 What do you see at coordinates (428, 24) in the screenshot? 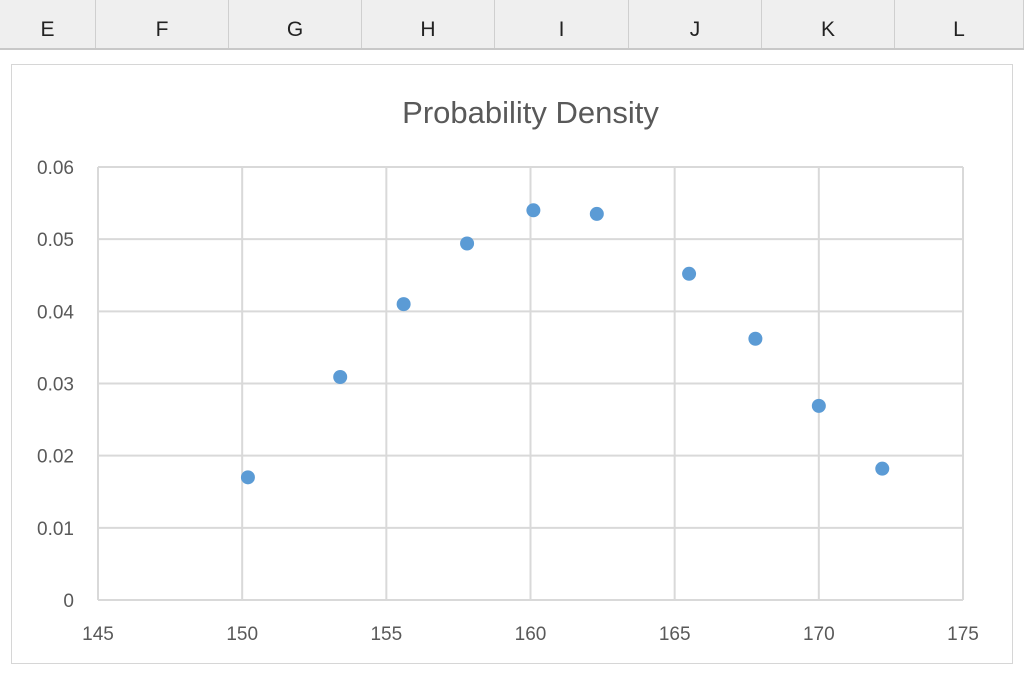
I see `column-header-h: H` at bounding box center [428, 24].